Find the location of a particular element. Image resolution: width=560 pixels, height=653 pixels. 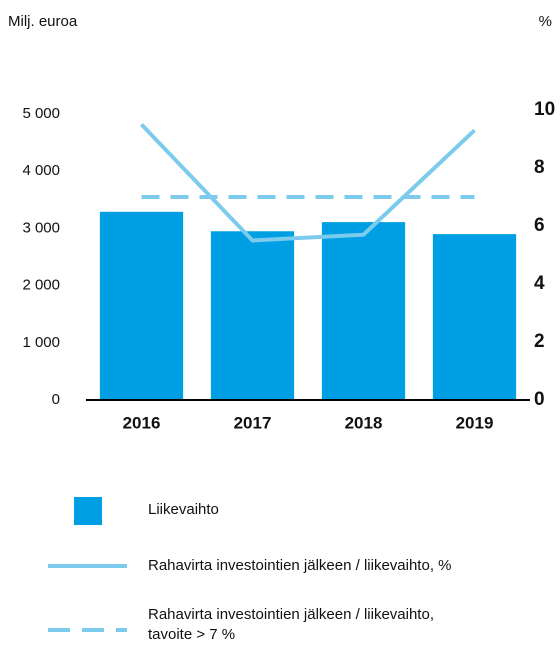

y2-tick-label: 4 is located at coordinates (539, 283).